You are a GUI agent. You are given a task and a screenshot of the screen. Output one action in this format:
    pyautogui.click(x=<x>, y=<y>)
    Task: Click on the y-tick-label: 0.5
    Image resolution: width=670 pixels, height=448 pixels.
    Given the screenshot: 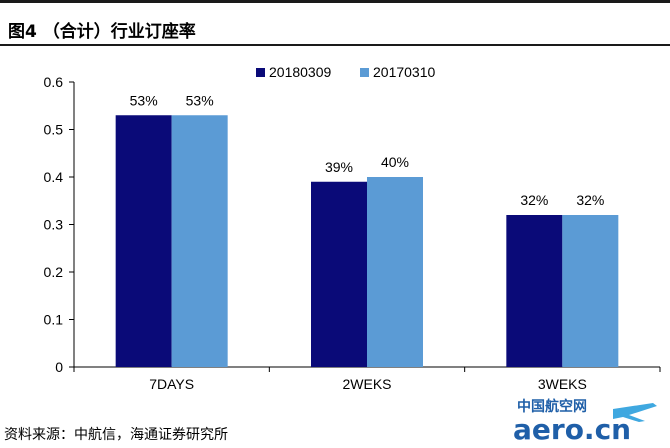 What is the action you would take?
    pyautogui.click(x=54, y=130)
    